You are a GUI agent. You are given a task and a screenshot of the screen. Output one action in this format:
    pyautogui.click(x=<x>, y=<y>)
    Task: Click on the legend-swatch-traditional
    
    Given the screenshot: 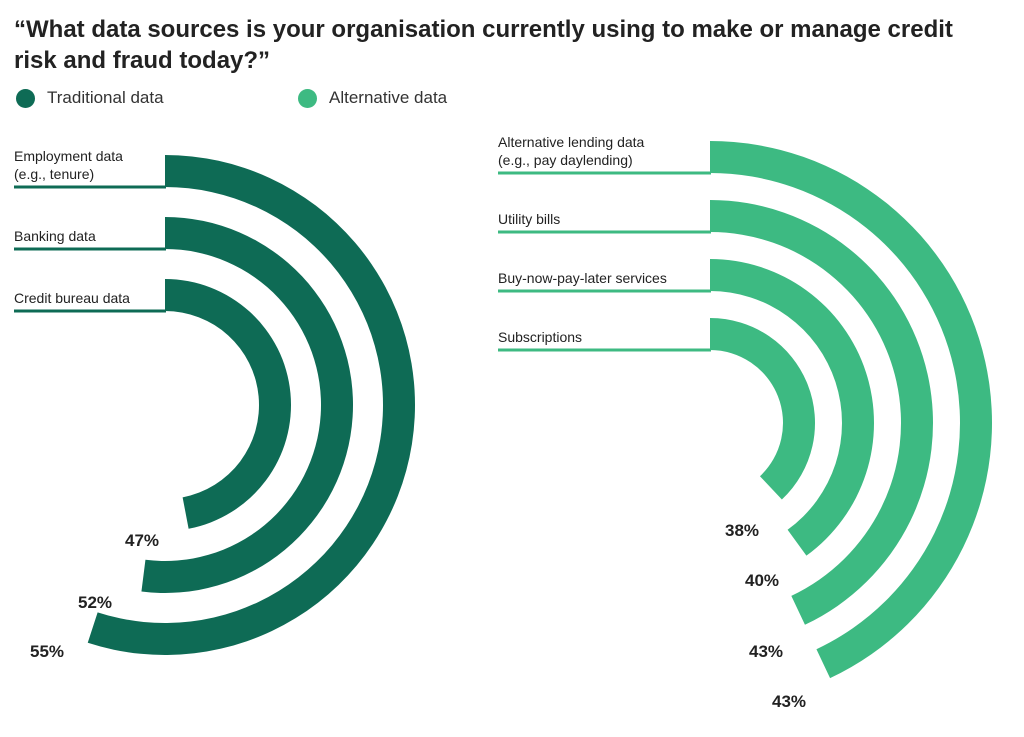 What is the action you would take?
    pyautogui.click(x=25, y=98)
    